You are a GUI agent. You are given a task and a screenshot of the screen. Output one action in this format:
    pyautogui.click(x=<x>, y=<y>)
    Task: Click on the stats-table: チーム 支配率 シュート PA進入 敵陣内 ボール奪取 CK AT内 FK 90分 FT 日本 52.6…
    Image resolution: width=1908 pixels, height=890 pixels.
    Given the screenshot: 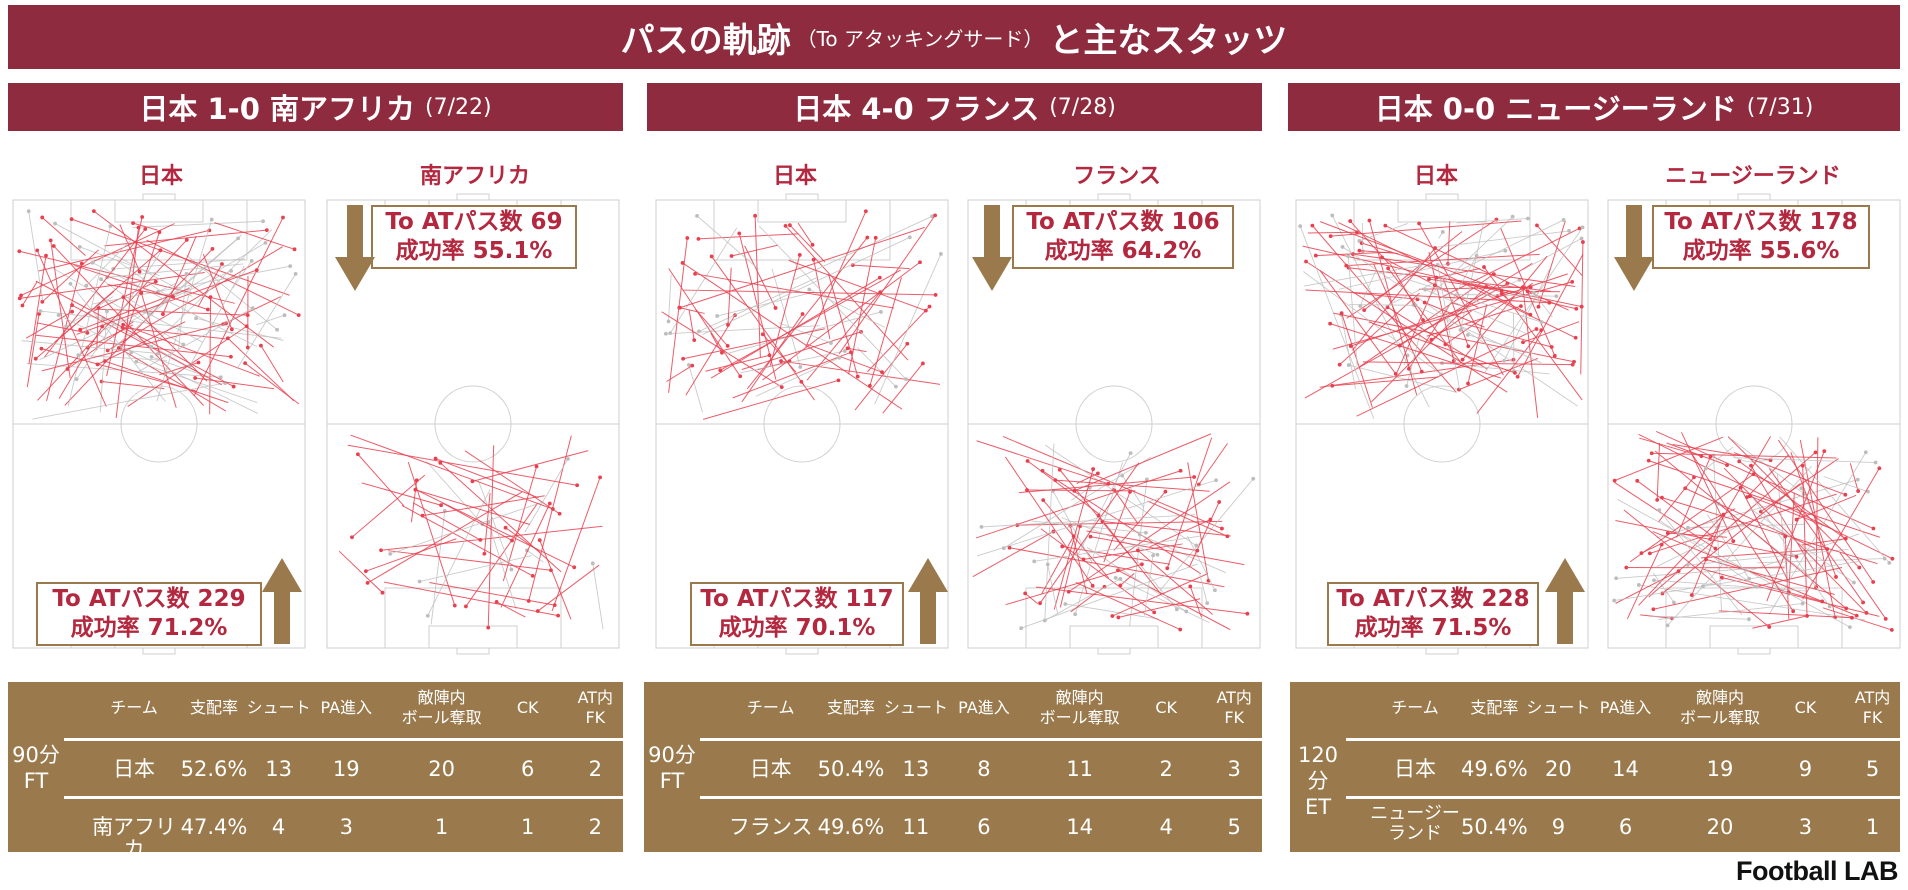 What is the action you would take?
    pyautogui.click(x=315, y=771)
    